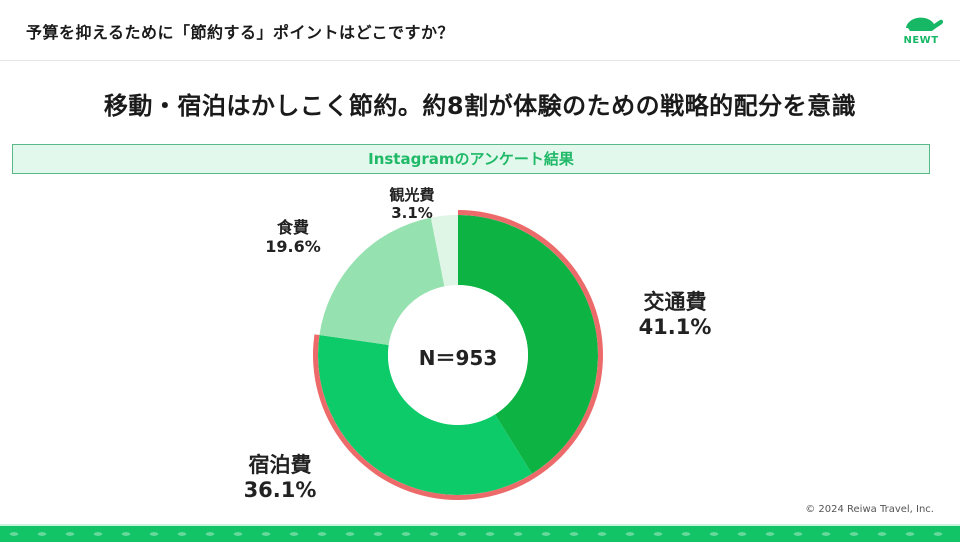 The width and height of the screenshot is (960, 542). I want to click on label-name: 宿泊費, so click(280, 465).